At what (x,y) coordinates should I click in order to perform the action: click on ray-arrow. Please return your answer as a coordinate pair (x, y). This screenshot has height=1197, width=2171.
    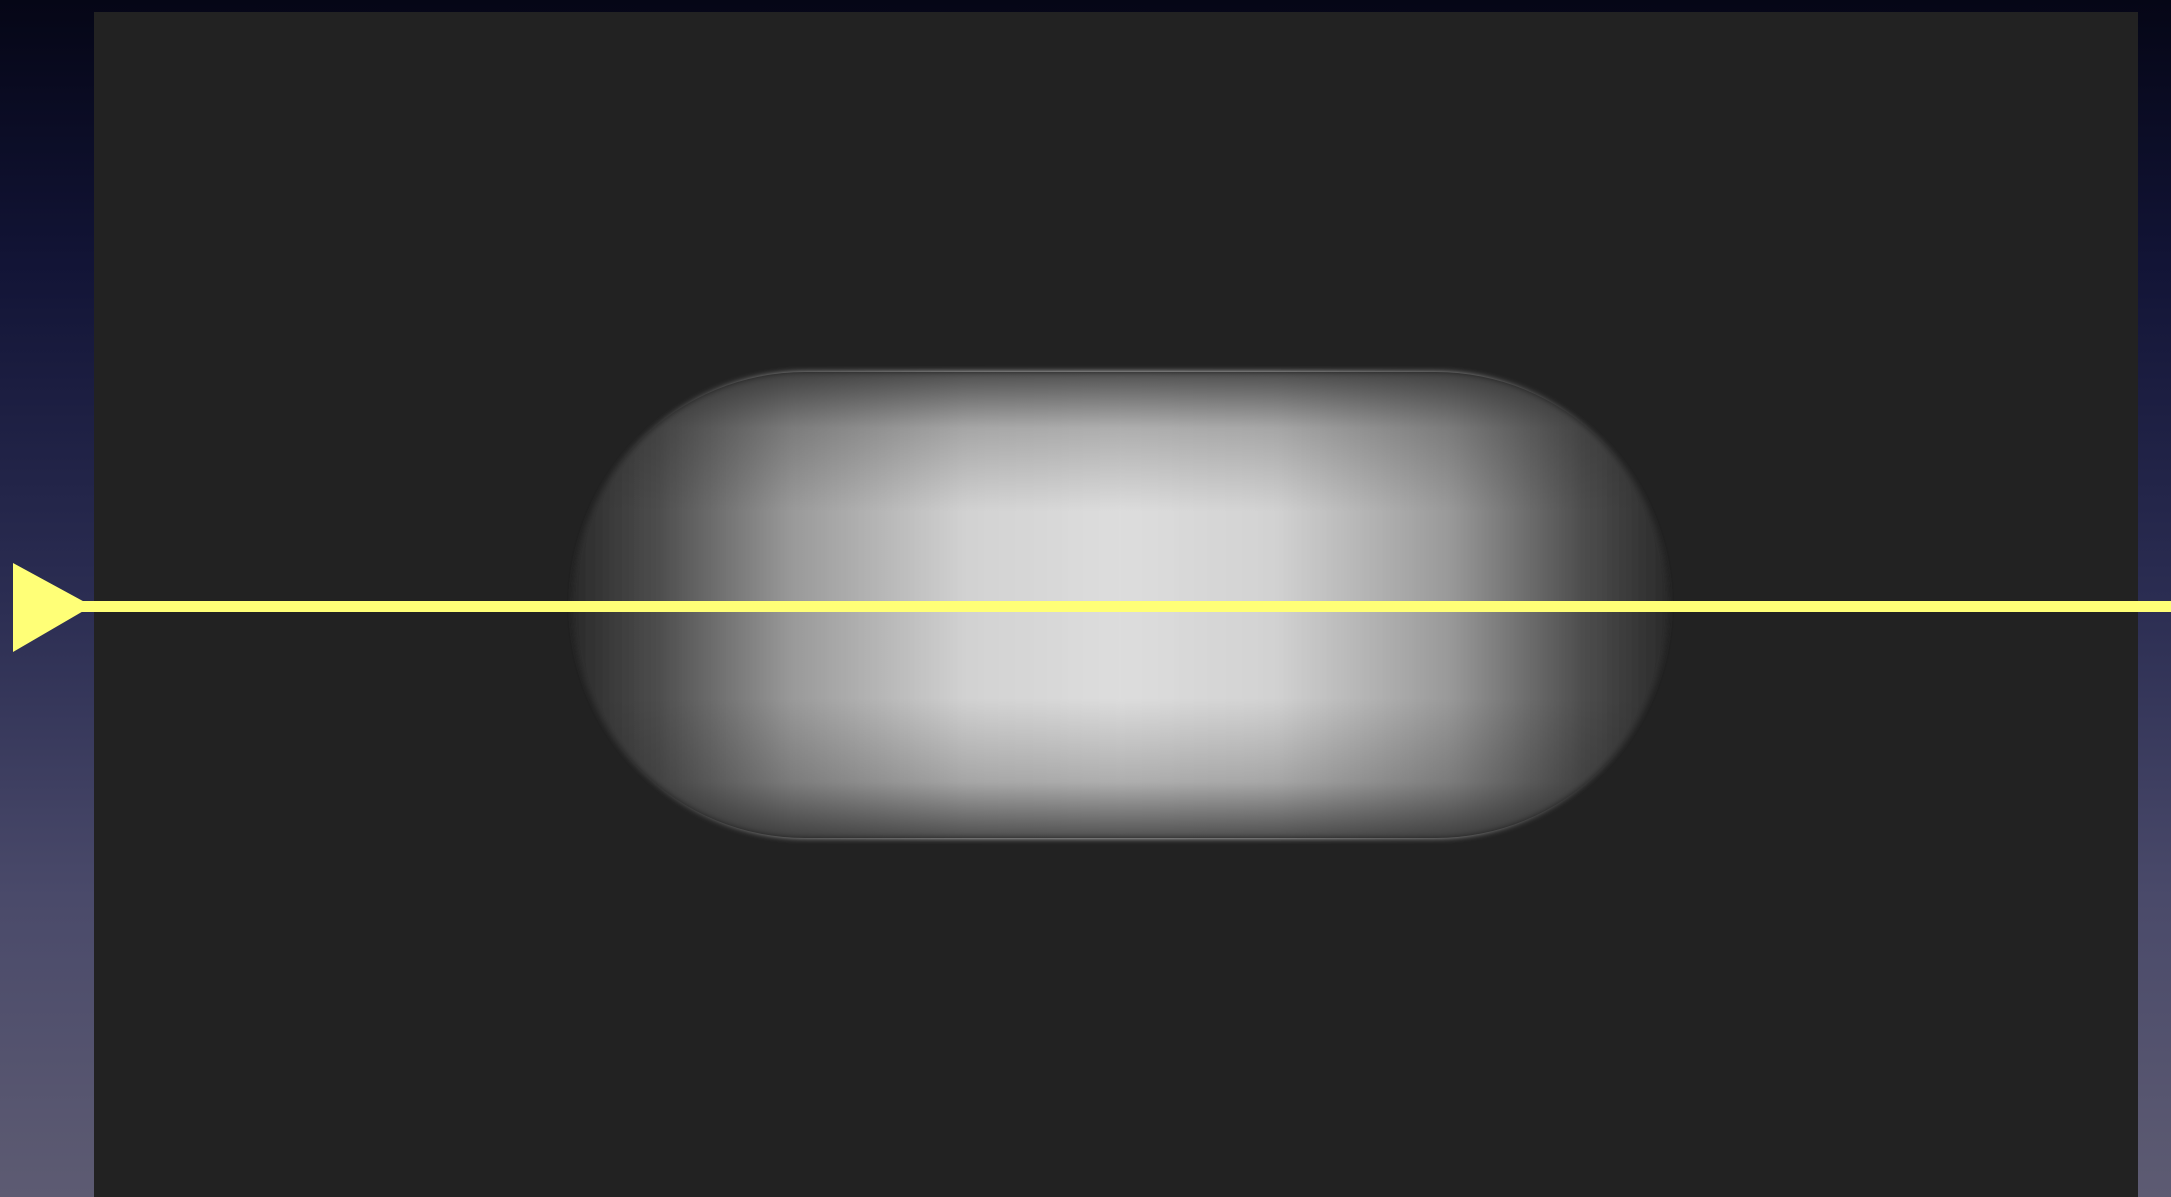
    Looking at the image, I should click on (1092, 607).